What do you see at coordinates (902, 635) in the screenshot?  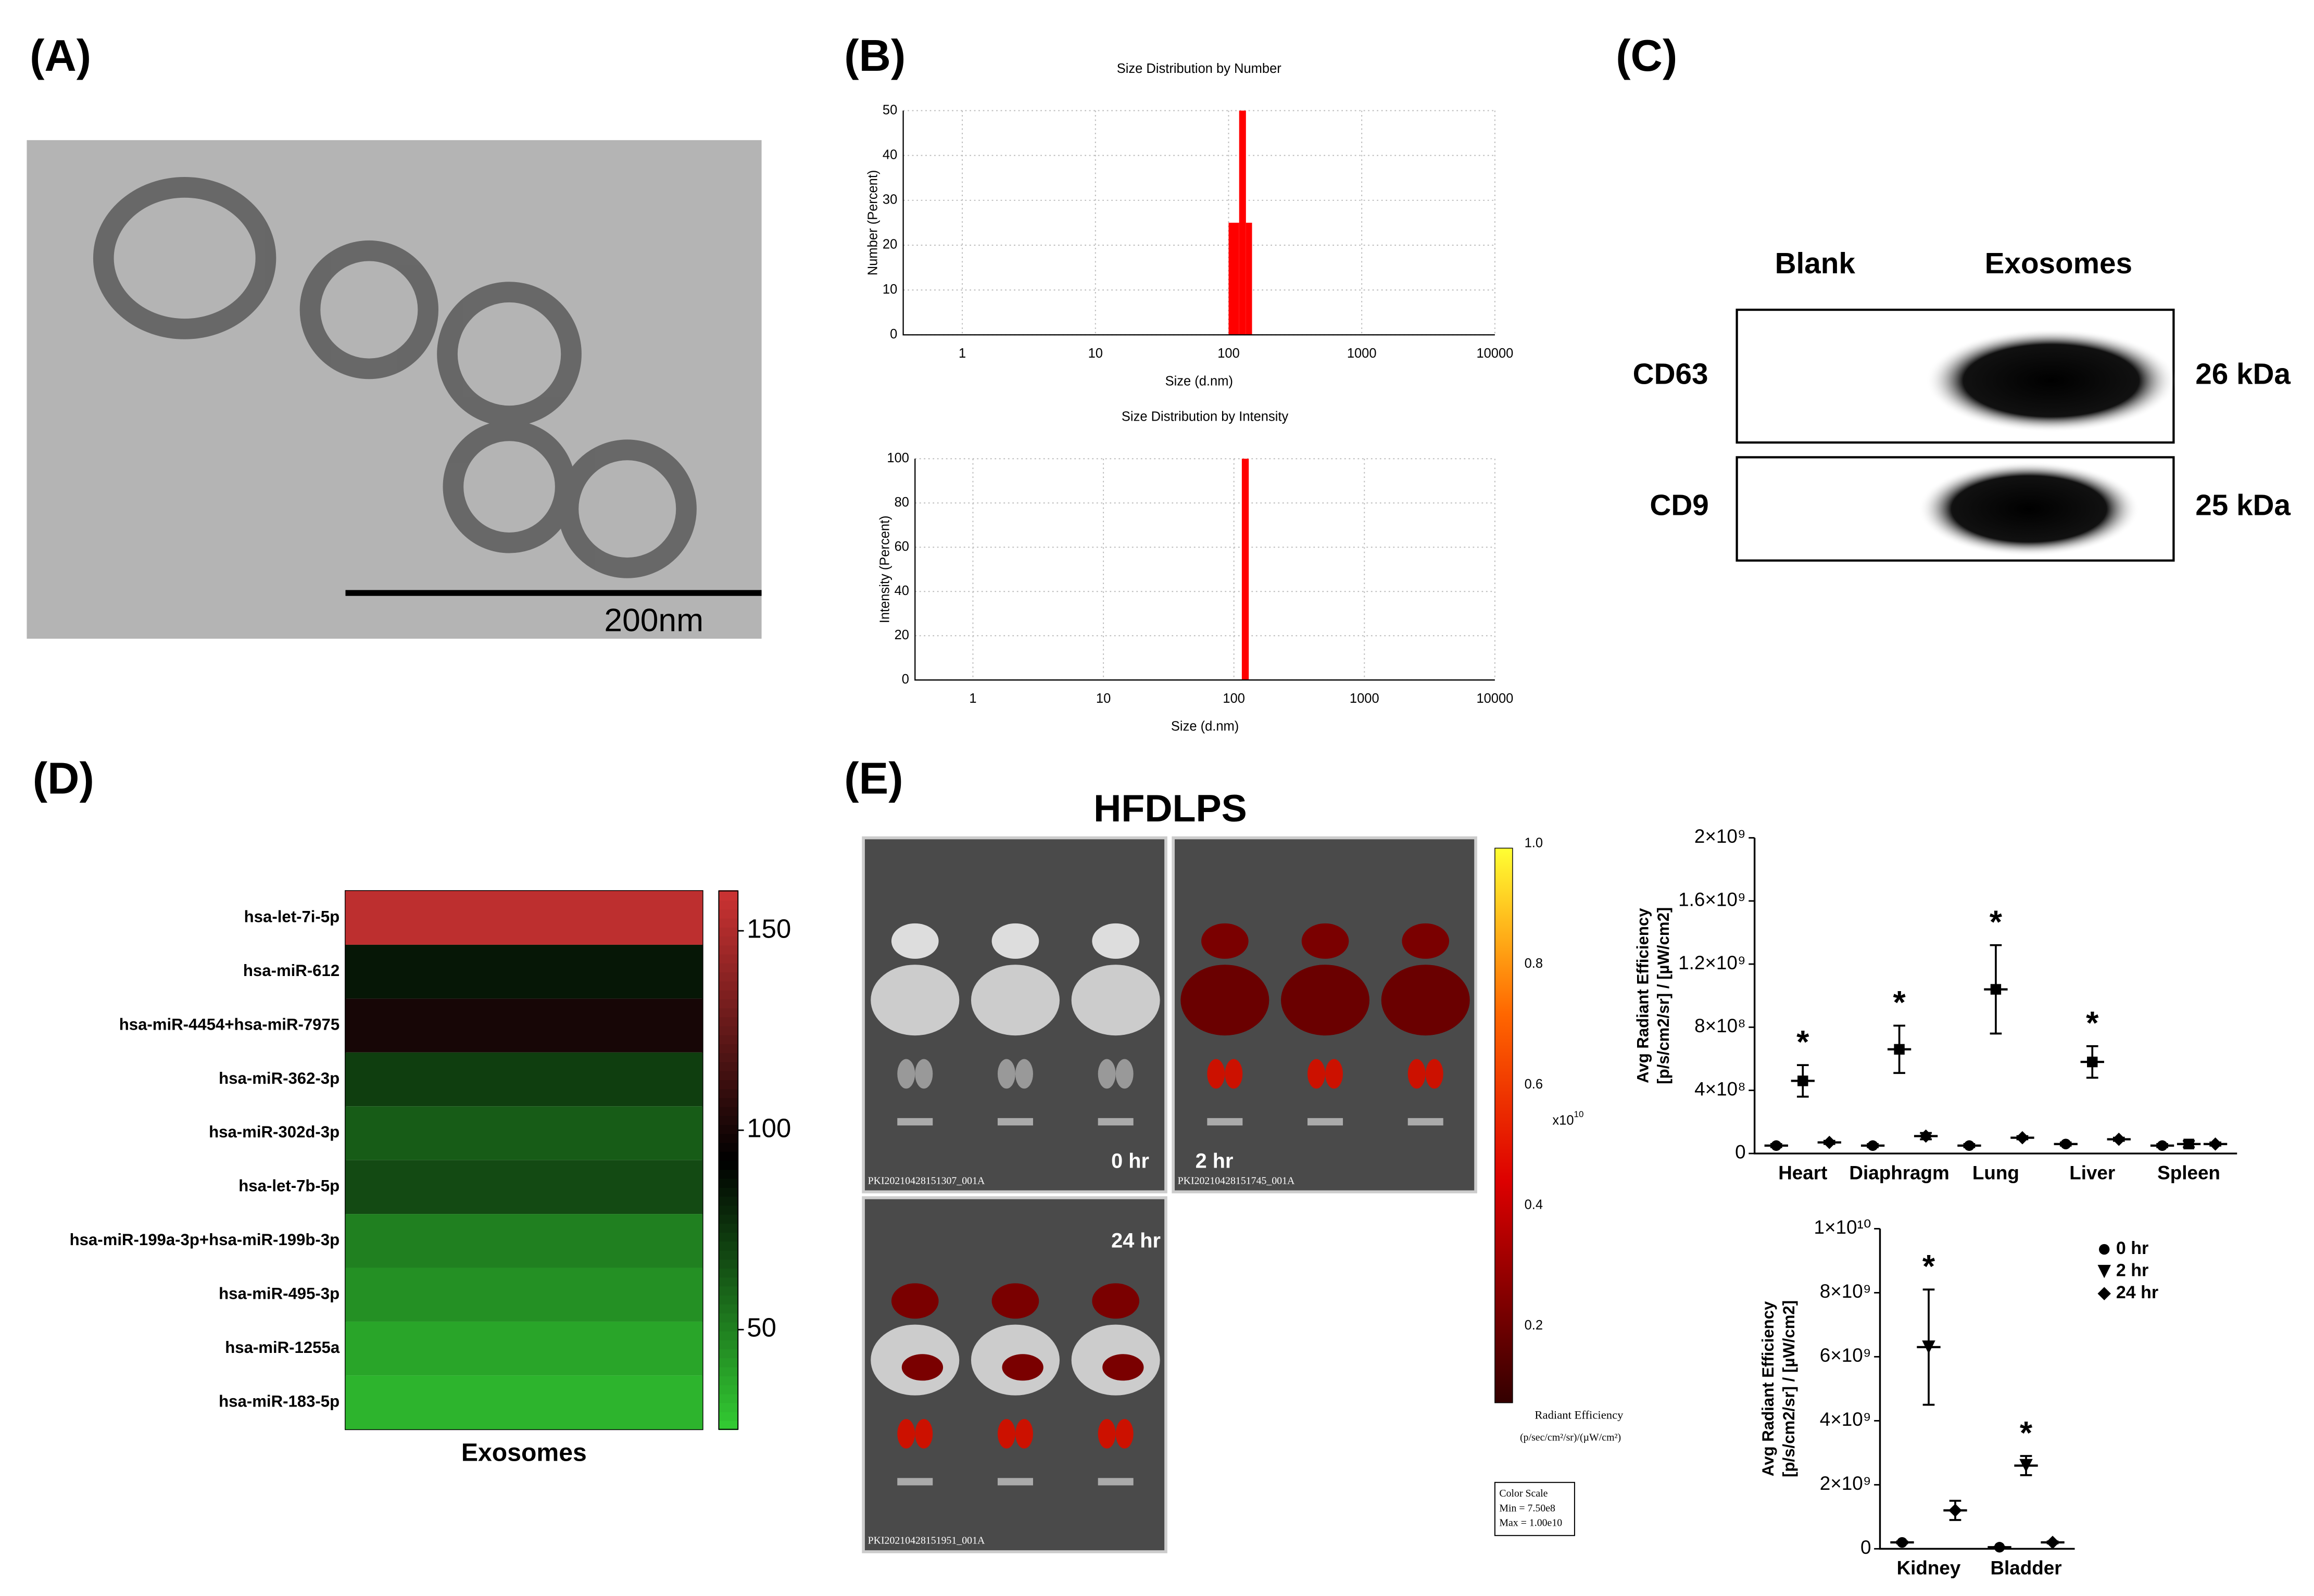 I see `y-tick-label: 20` at bounding box center [902, 635].